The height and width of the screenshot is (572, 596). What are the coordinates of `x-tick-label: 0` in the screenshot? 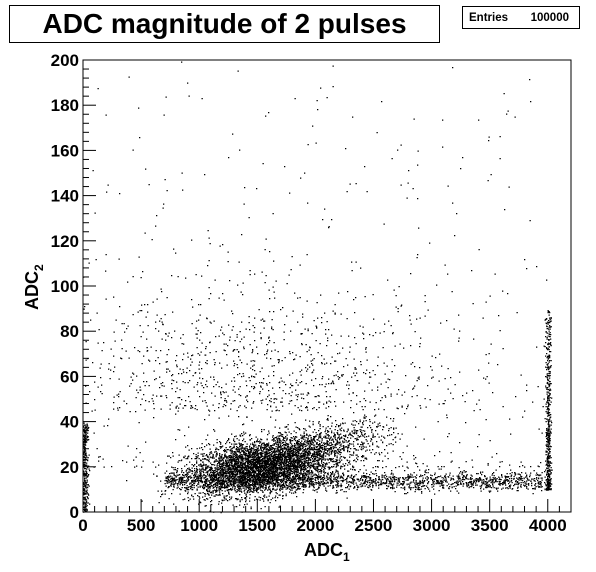 It's located at (82, 525).